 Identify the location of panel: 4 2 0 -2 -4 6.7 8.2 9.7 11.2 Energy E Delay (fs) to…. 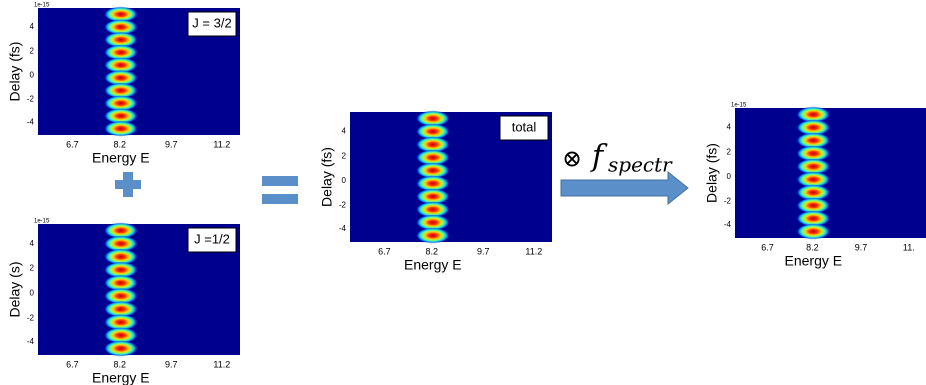
(435, 191).